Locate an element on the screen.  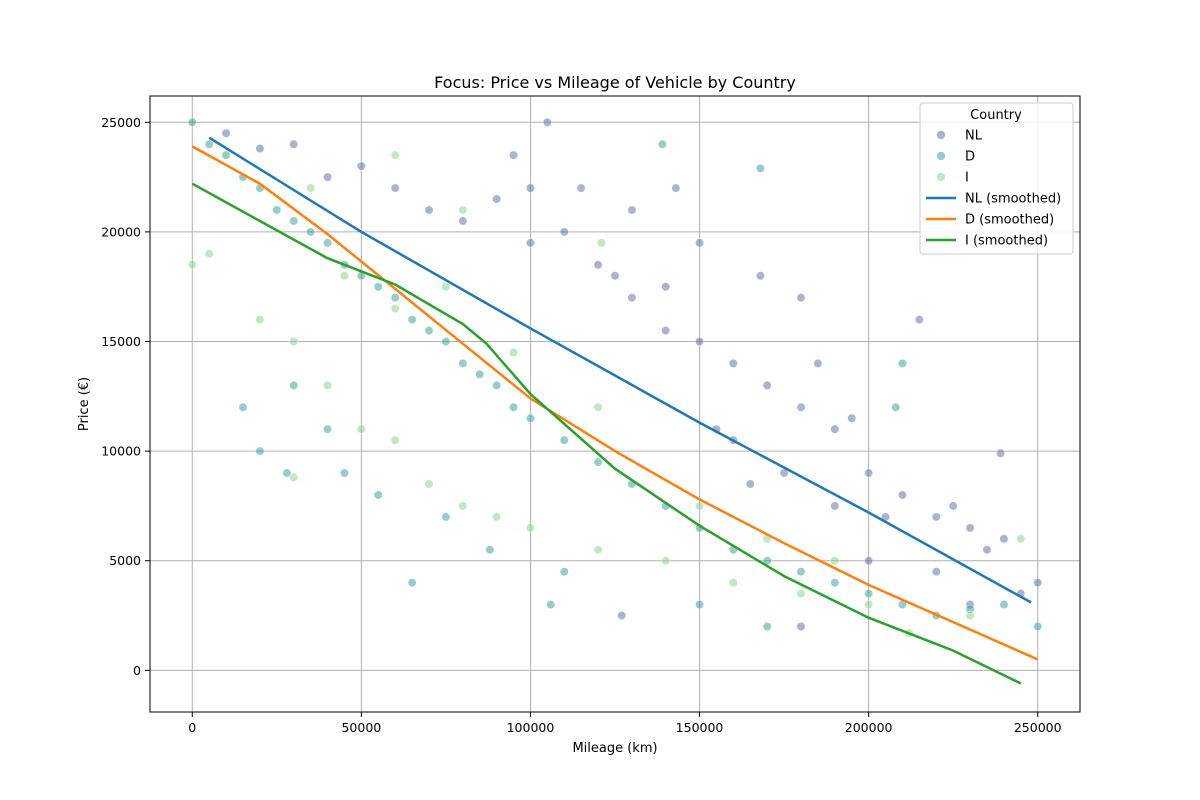
y-tick-label: 20000 is located at coordinates (121, 231).